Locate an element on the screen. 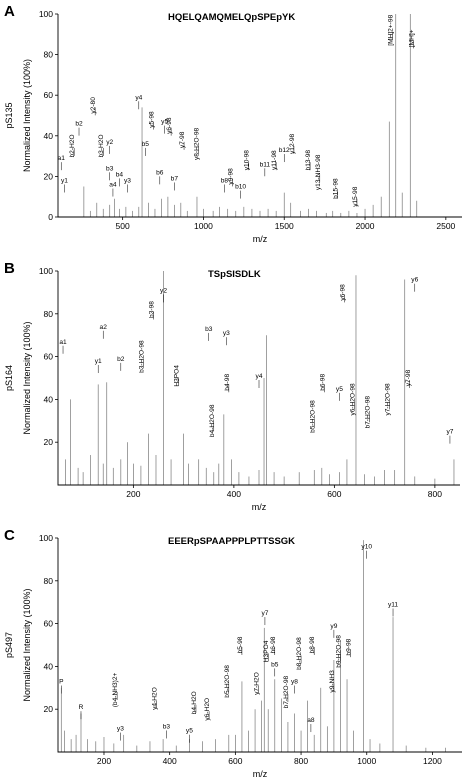  peak-annotation: b6-98 is located at coordinates (322, 383).